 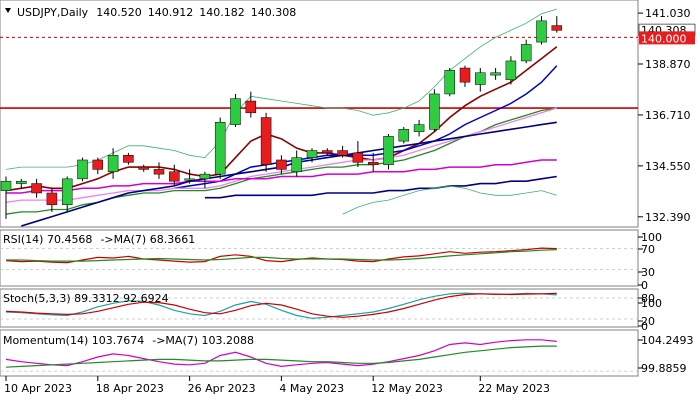 I want to click on indicator-tick-label: 104.2493, so click(x=667, y=340).